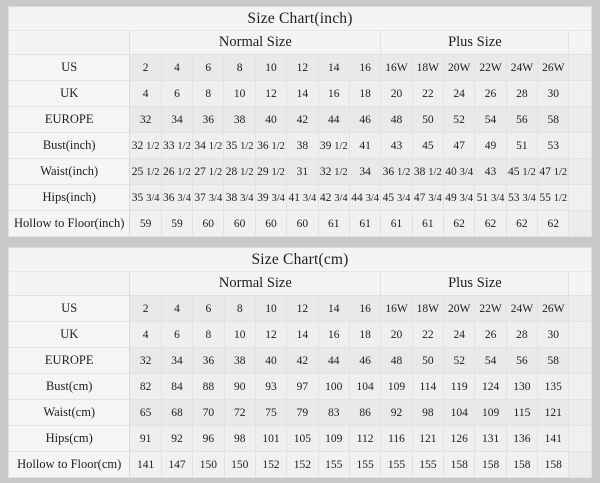  I want to click on row-label: EUROPE, so click(69, 119).